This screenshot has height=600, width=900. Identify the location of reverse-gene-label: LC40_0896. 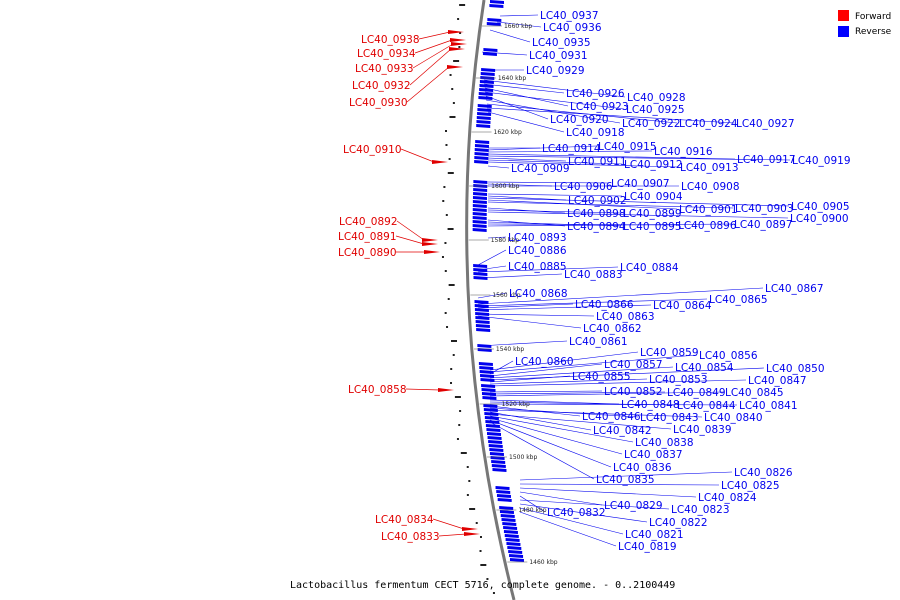
(707, 226).